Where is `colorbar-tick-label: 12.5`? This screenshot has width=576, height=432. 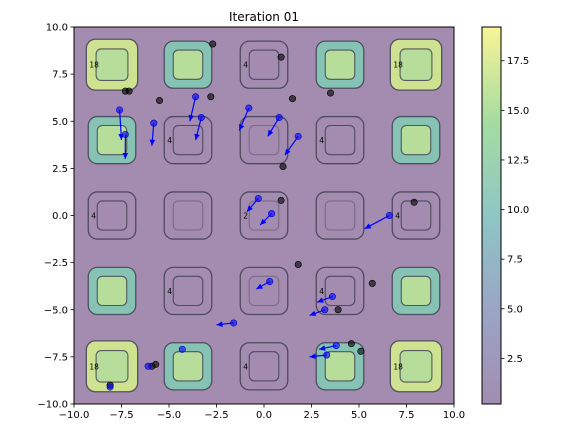 colorbar-tick-label: 12.5 is located at coordinates (518, 160).